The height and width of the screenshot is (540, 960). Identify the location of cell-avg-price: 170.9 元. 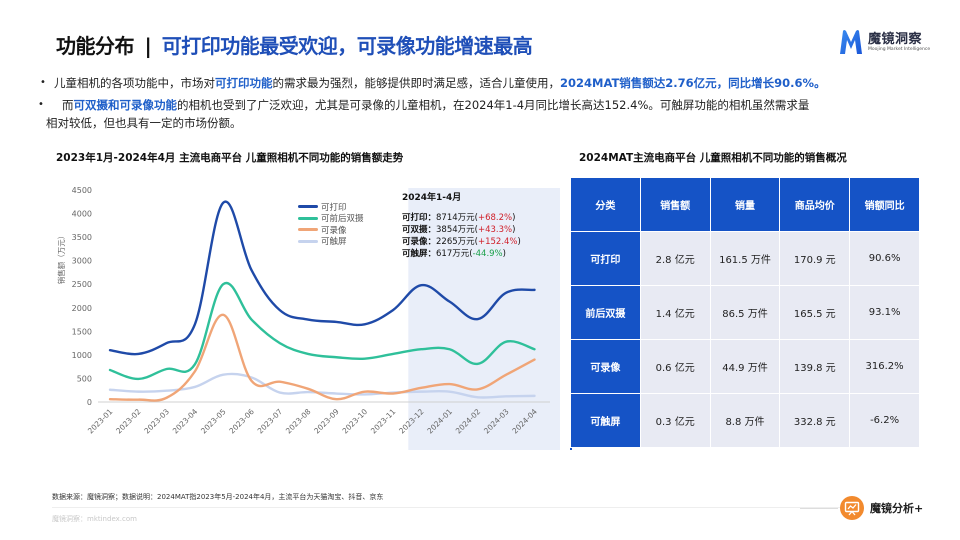
(815, 258).